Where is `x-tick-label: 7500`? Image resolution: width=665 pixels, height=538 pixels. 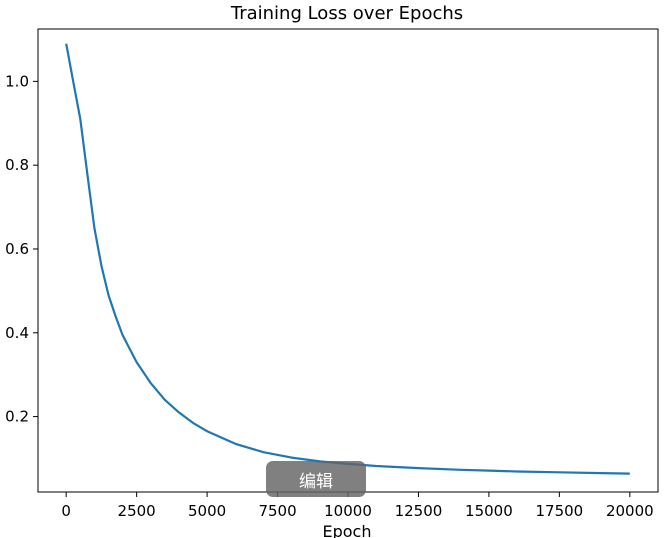
x-tick-label: 7500 is located at coordinates (277, 511).